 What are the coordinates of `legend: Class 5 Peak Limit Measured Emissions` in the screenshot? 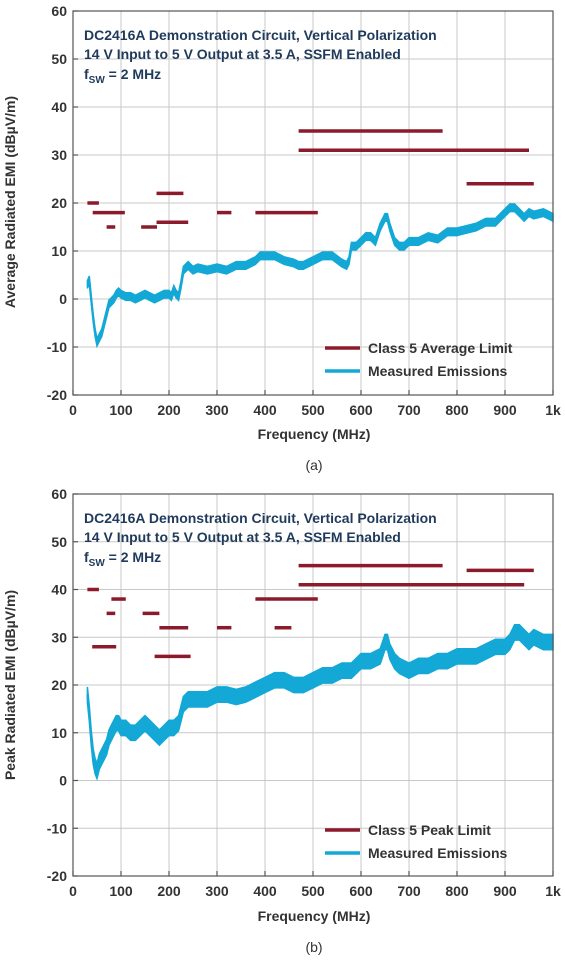 It's located at (416, 841).